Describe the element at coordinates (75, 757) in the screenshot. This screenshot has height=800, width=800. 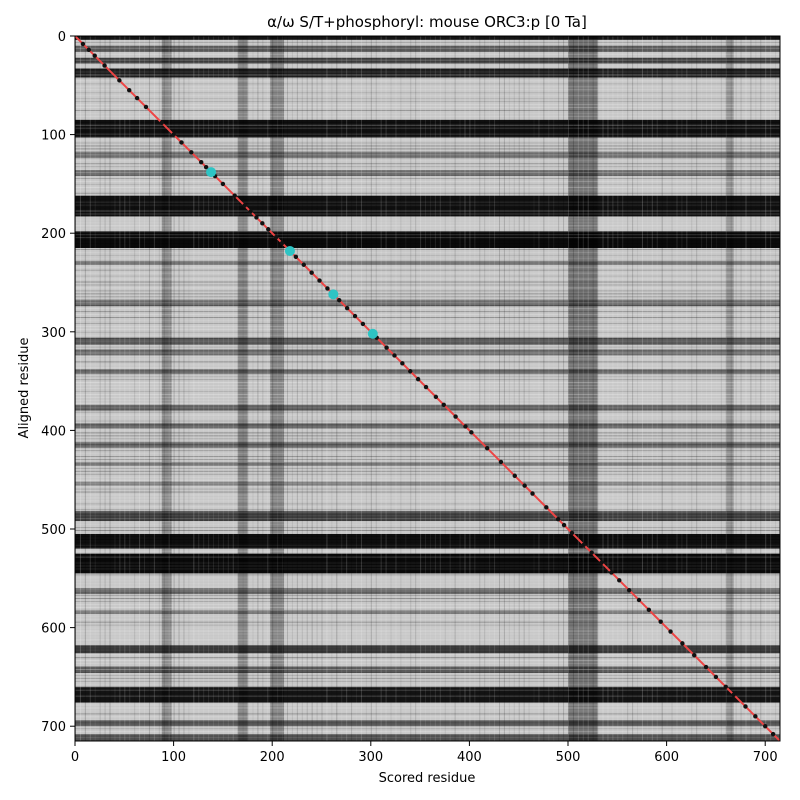
I see `x-tick-label: 0` at that location.